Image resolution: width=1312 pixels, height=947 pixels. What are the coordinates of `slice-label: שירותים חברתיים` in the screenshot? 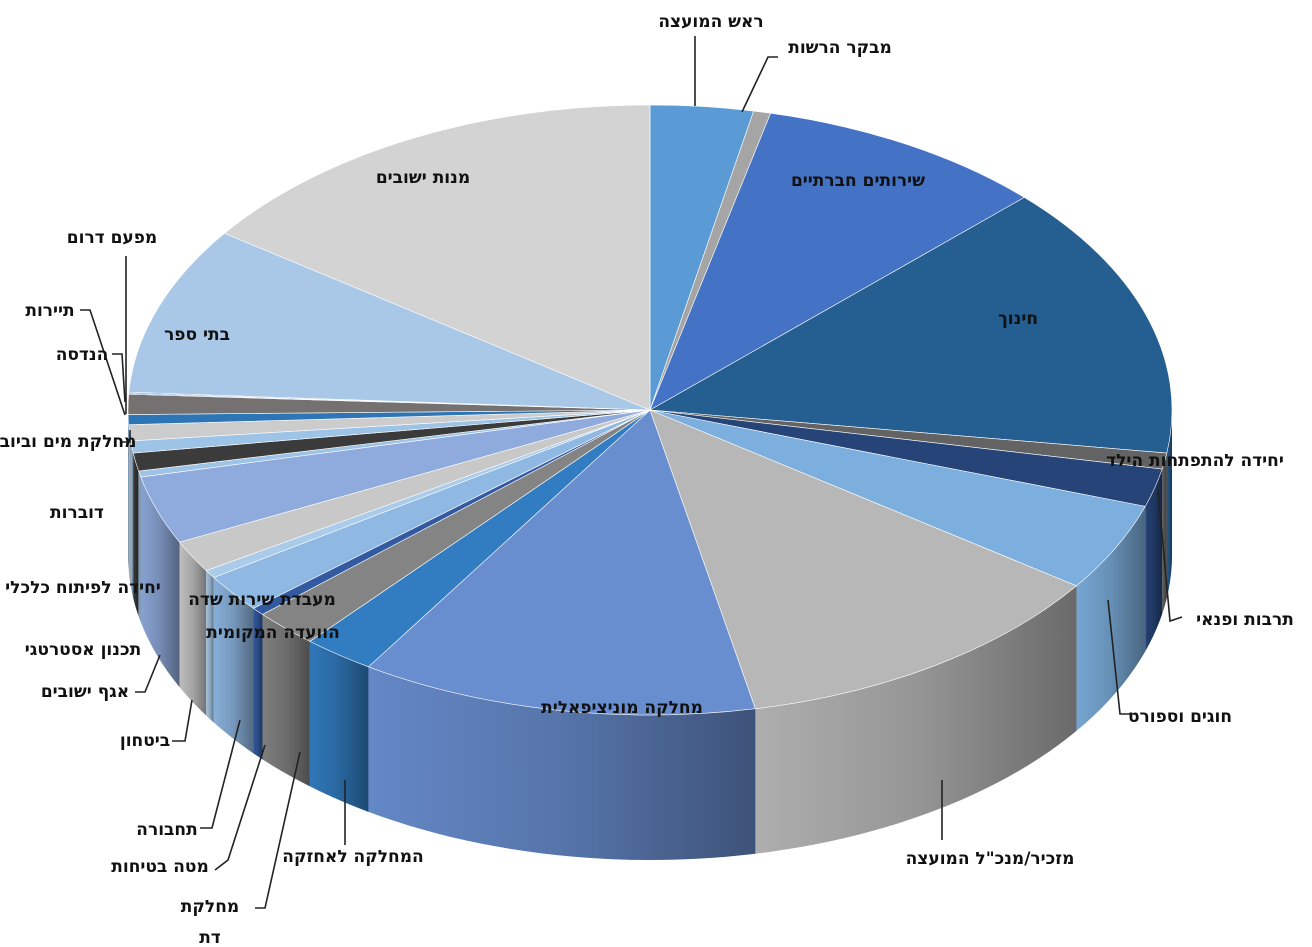 It's located at (858, 181).